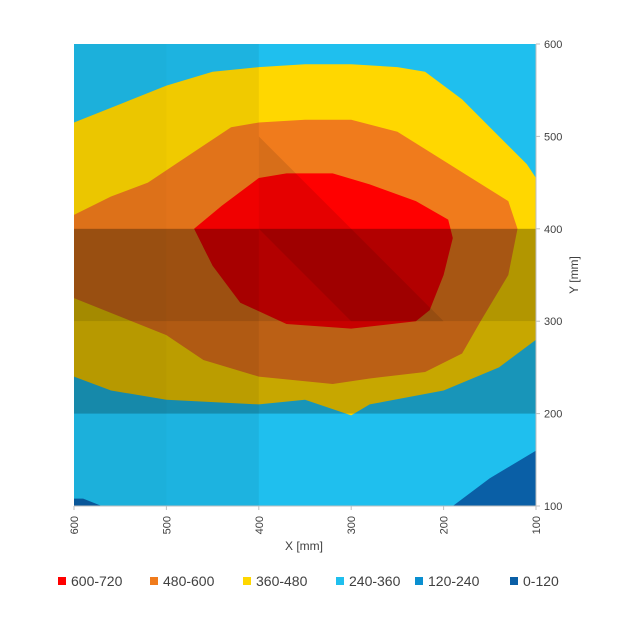 This screenshot has height=620, width=620. I want to click on legend: 600-720 480-600 360-480 240-360 120-240 0-120, so click(308, 581).